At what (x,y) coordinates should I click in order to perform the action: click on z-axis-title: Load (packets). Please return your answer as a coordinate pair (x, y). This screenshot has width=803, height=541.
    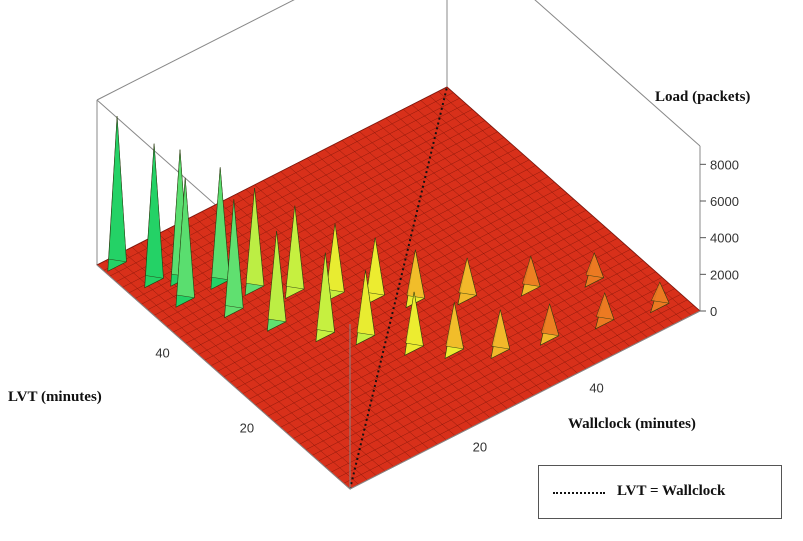
    Looking at the image, I should click on (703, 97).